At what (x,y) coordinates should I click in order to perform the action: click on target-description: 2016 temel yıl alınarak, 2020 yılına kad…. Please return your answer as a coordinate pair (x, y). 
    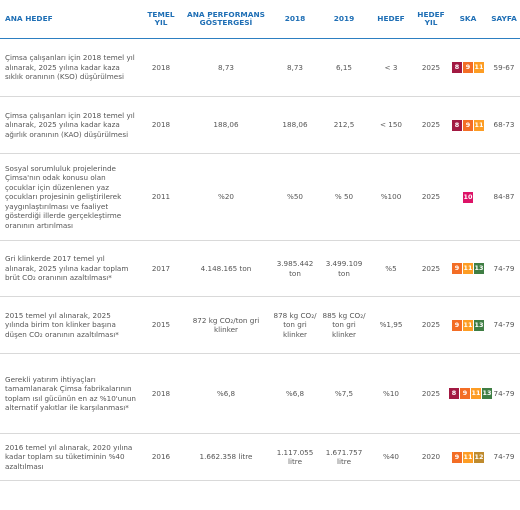
    Looking at the image, I should click on (70, 457).